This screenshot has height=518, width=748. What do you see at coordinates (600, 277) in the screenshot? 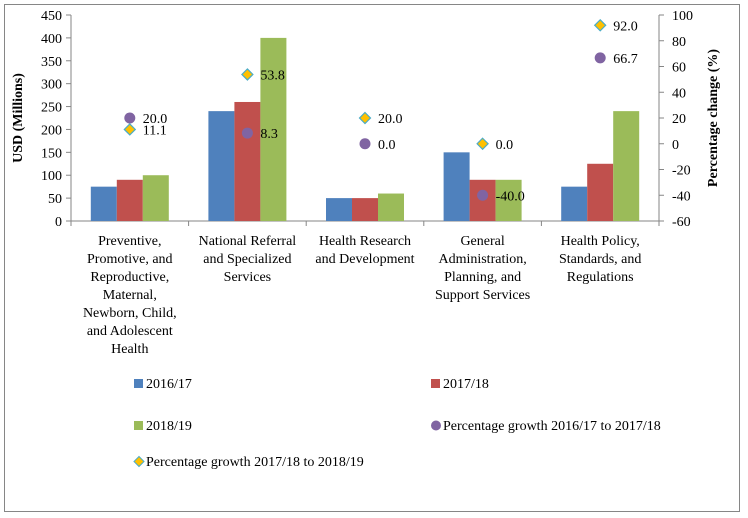
I see `category-label: Regulations` at bounding box center [600, 277].